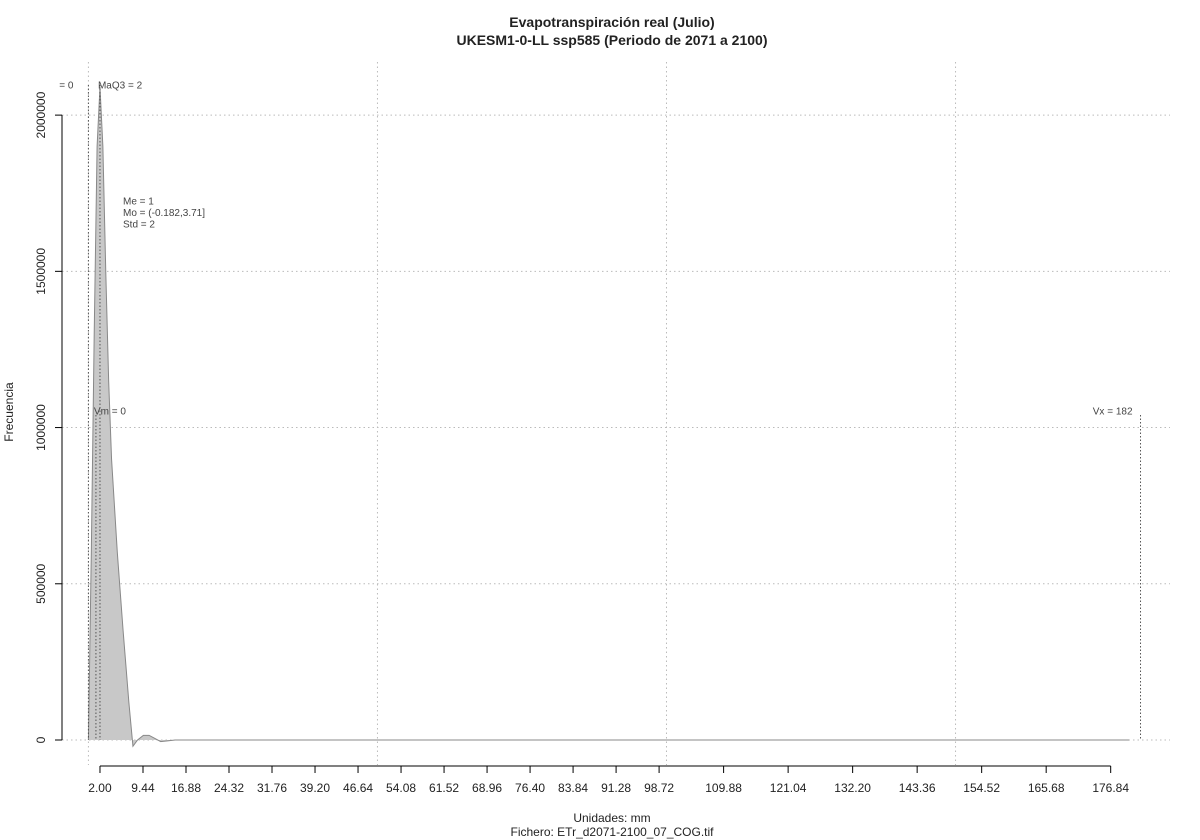 Image resolution: width=1200 pixels, height=840 pixels. I want to click on x-tick-label: 46.64, so click(358, 788).